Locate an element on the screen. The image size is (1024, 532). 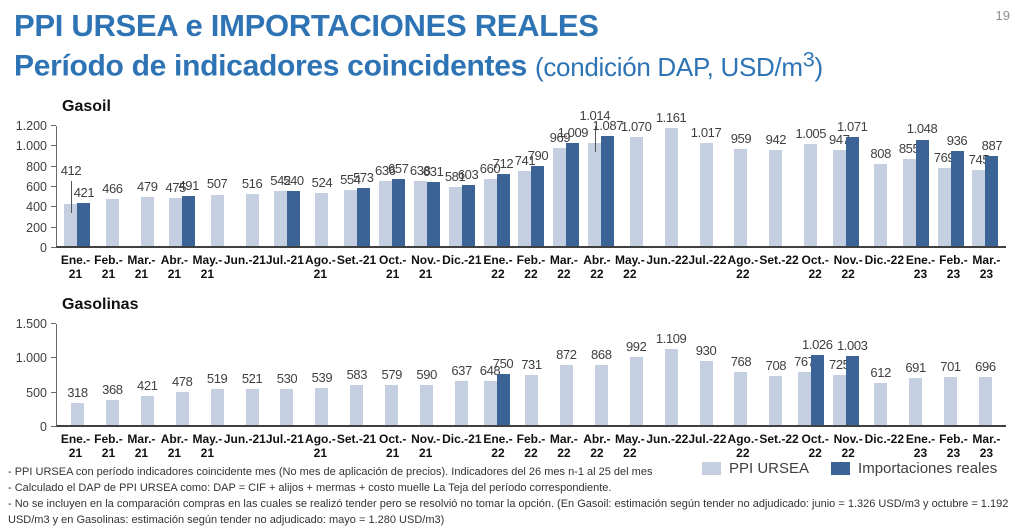
bar-slot: 1.017 is located at coordinates (706, 185).